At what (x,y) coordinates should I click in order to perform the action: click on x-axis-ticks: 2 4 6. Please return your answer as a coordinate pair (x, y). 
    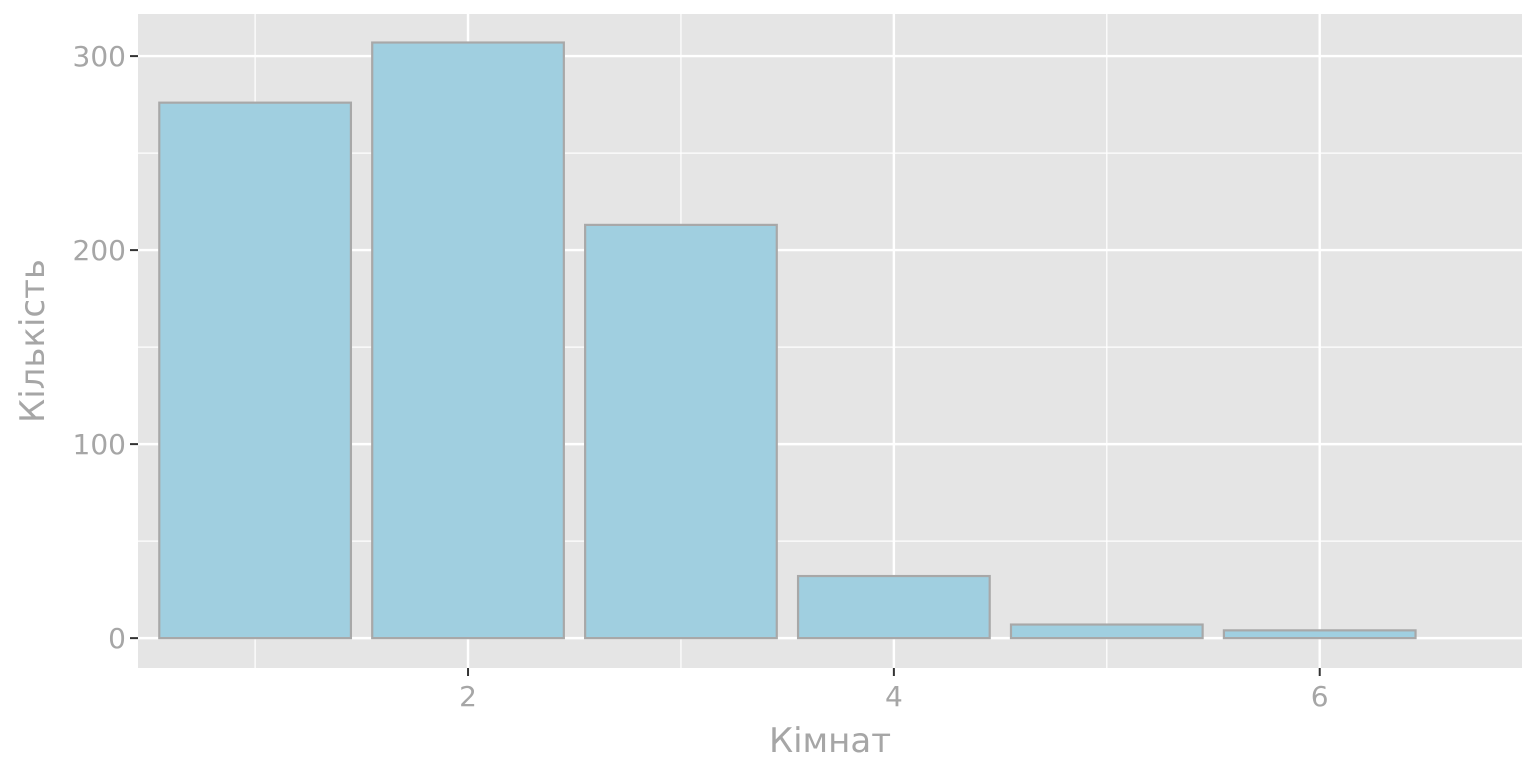
    Looking at the image, I should click on (894, 690).